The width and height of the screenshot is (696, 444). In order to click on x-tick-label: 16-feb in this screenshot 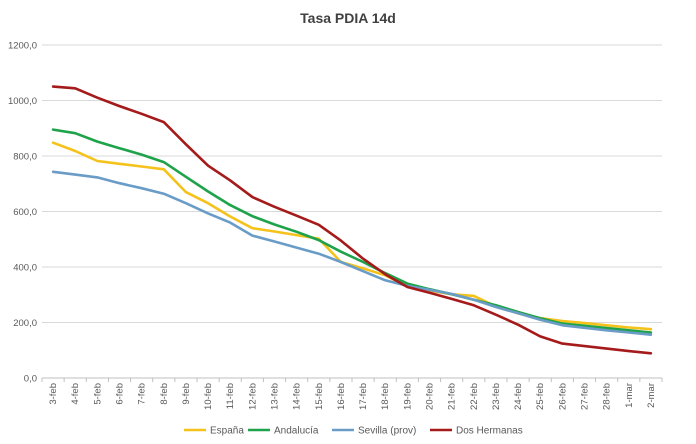, I will do `click(341, 396)`.